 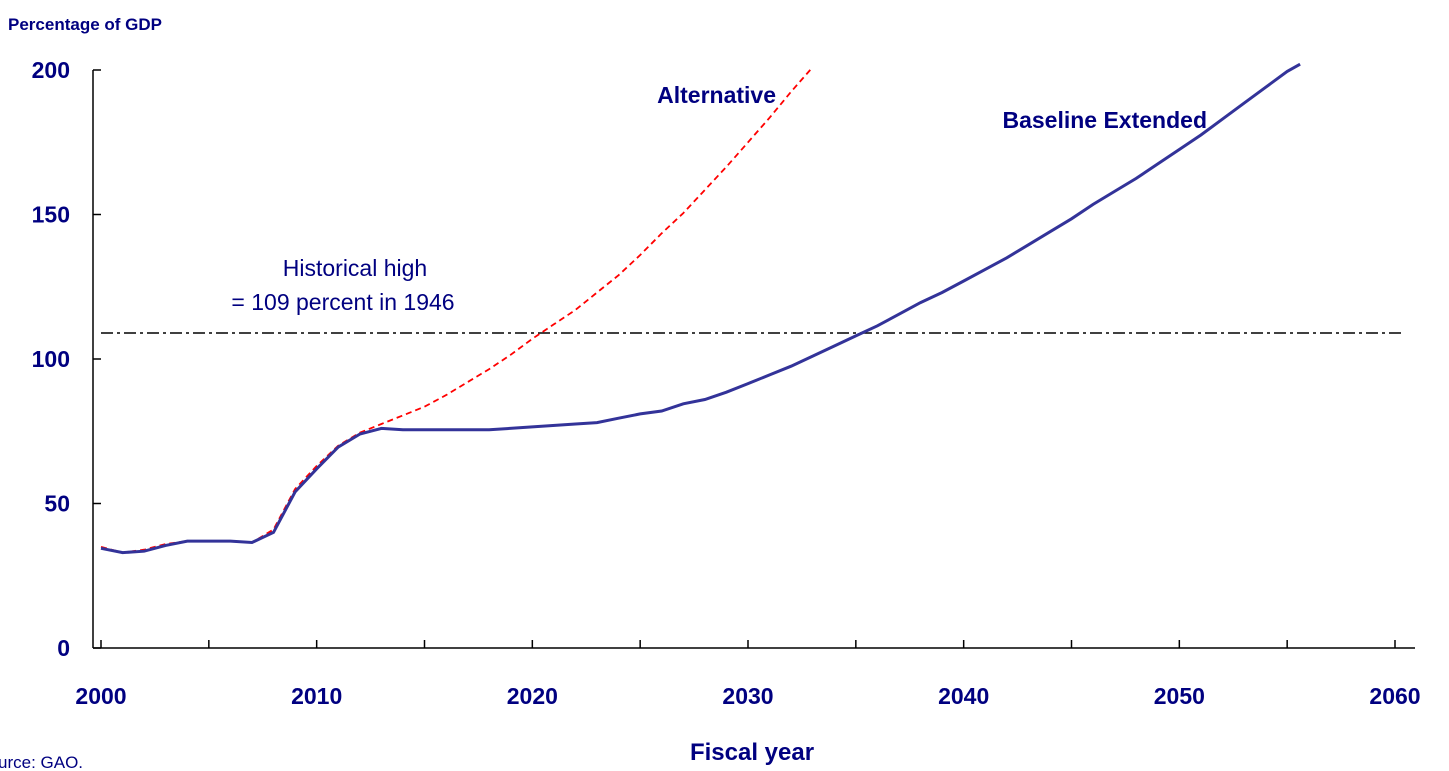 What do you see at coordinates (100, 696) in the screenshot?
I see `x-tick-label: 2000` at bounding box center [100, 696].